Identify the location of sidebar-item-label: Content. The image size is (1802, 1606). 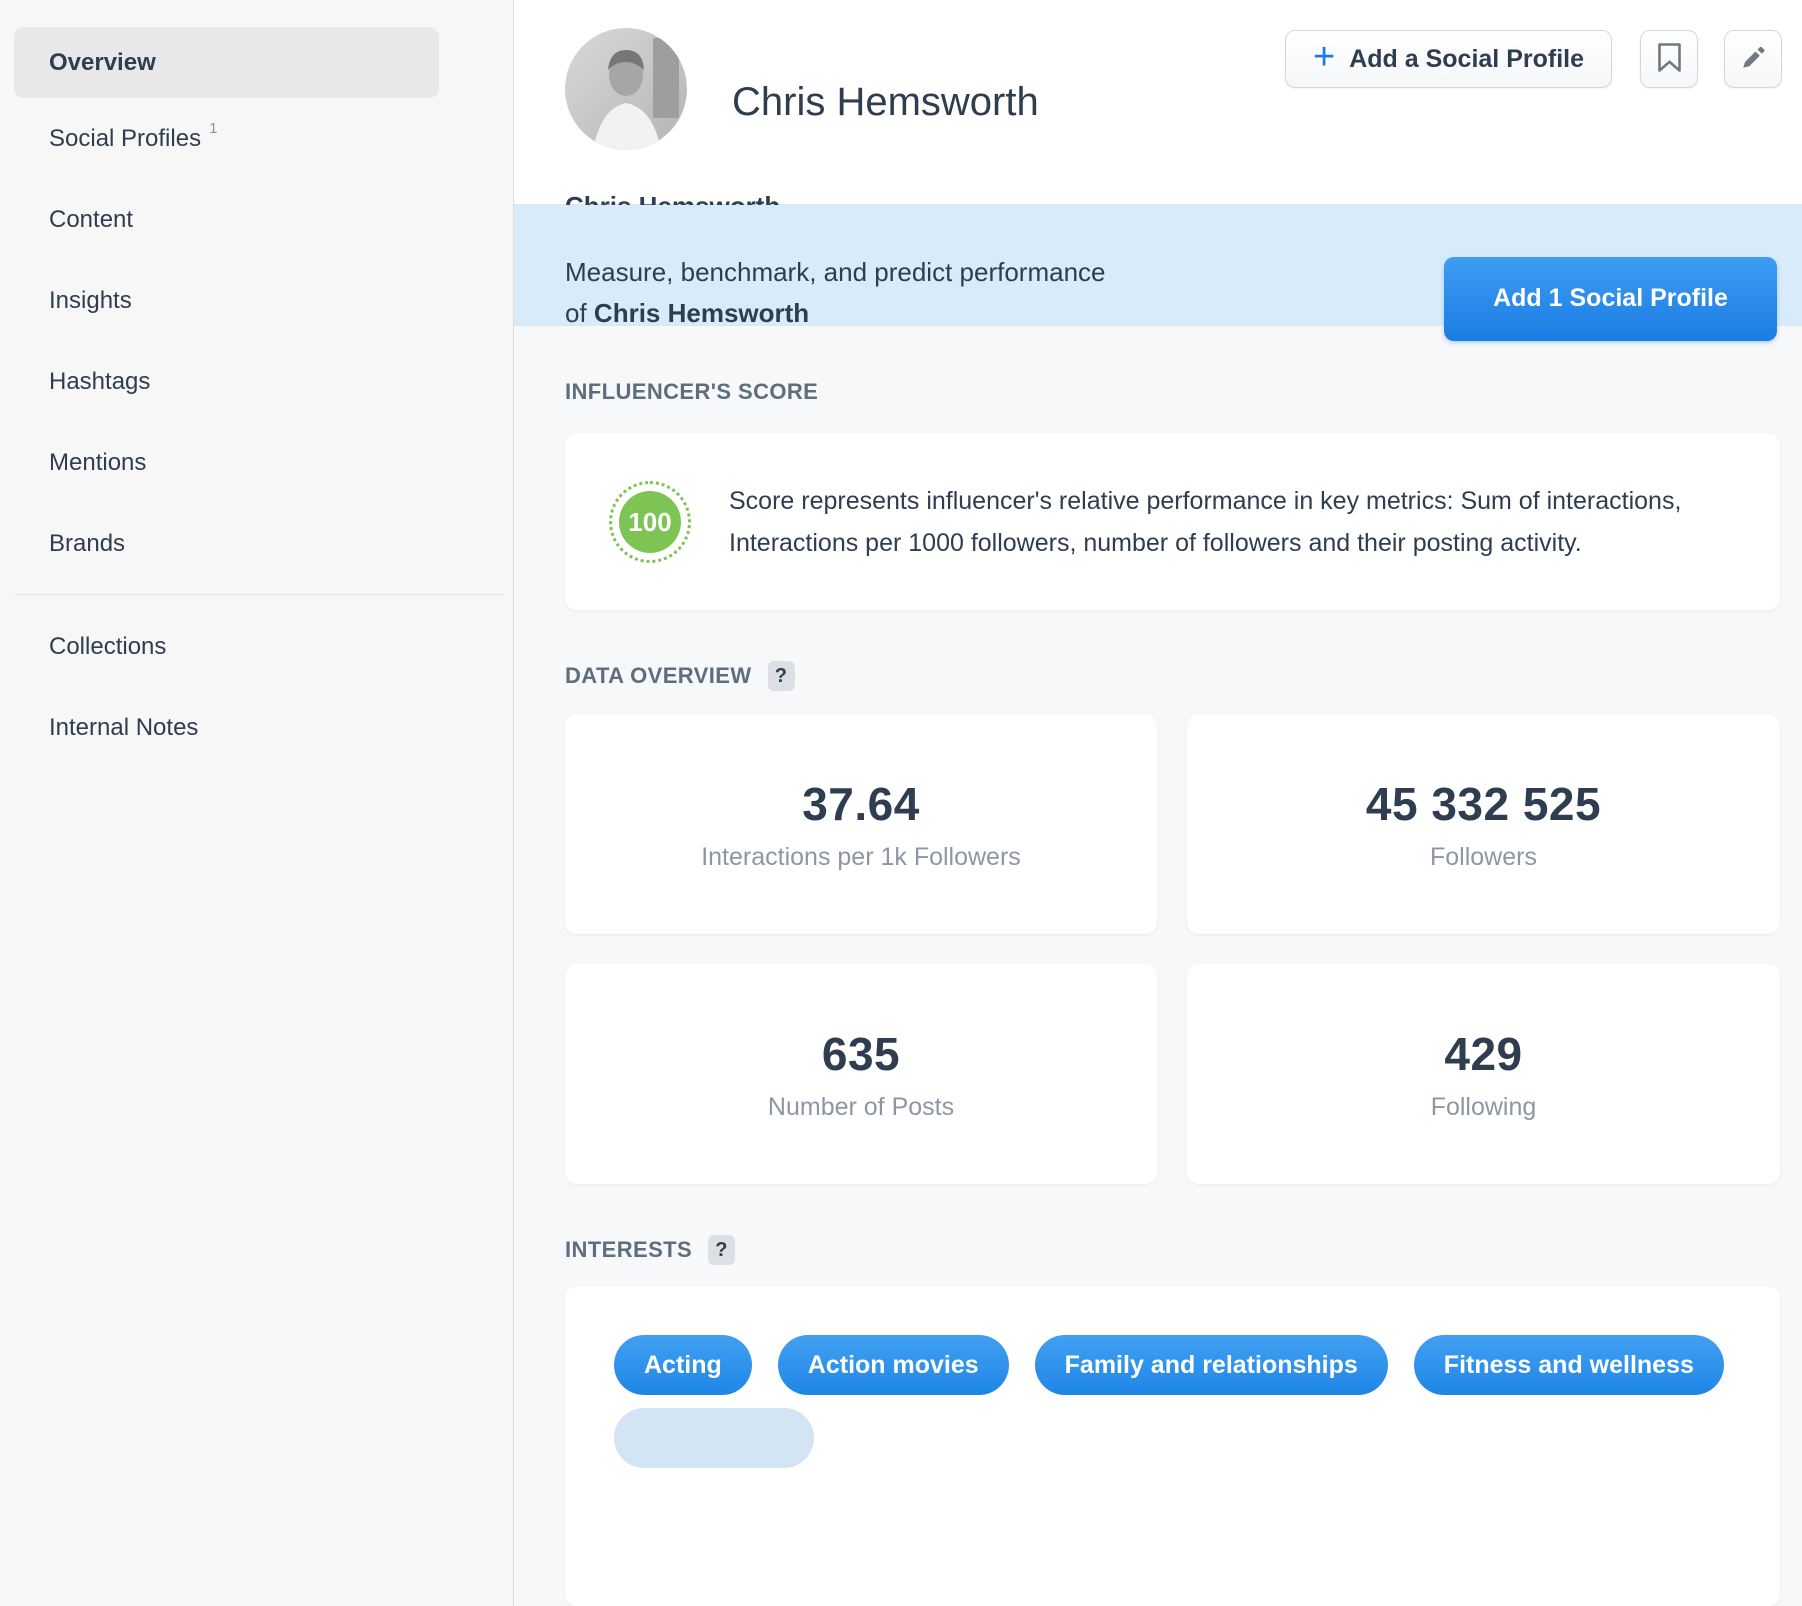
(91, 219).